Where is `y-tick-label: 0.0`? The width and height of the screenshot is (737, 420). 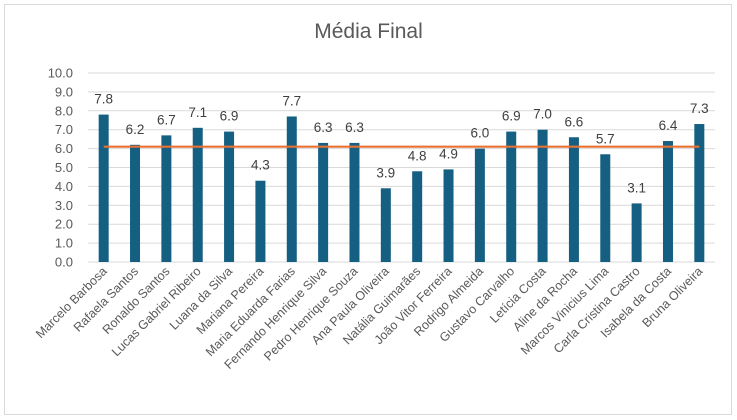 y-tick-label: 0.0 is located at coordinates (64, 262).